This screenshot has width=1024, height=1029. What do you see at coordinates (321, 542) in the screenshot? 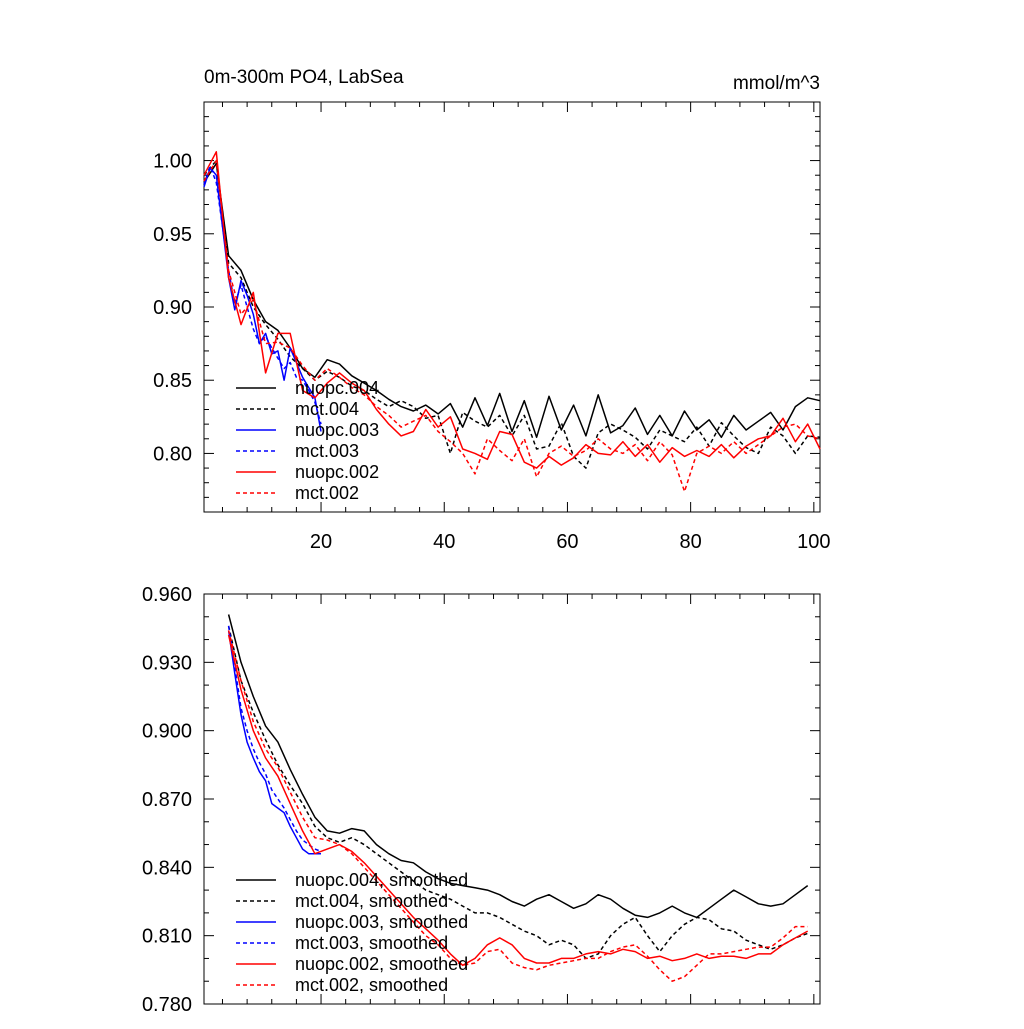
I see `panel1-xtick-label: 20` at bounding box center [321, 542].